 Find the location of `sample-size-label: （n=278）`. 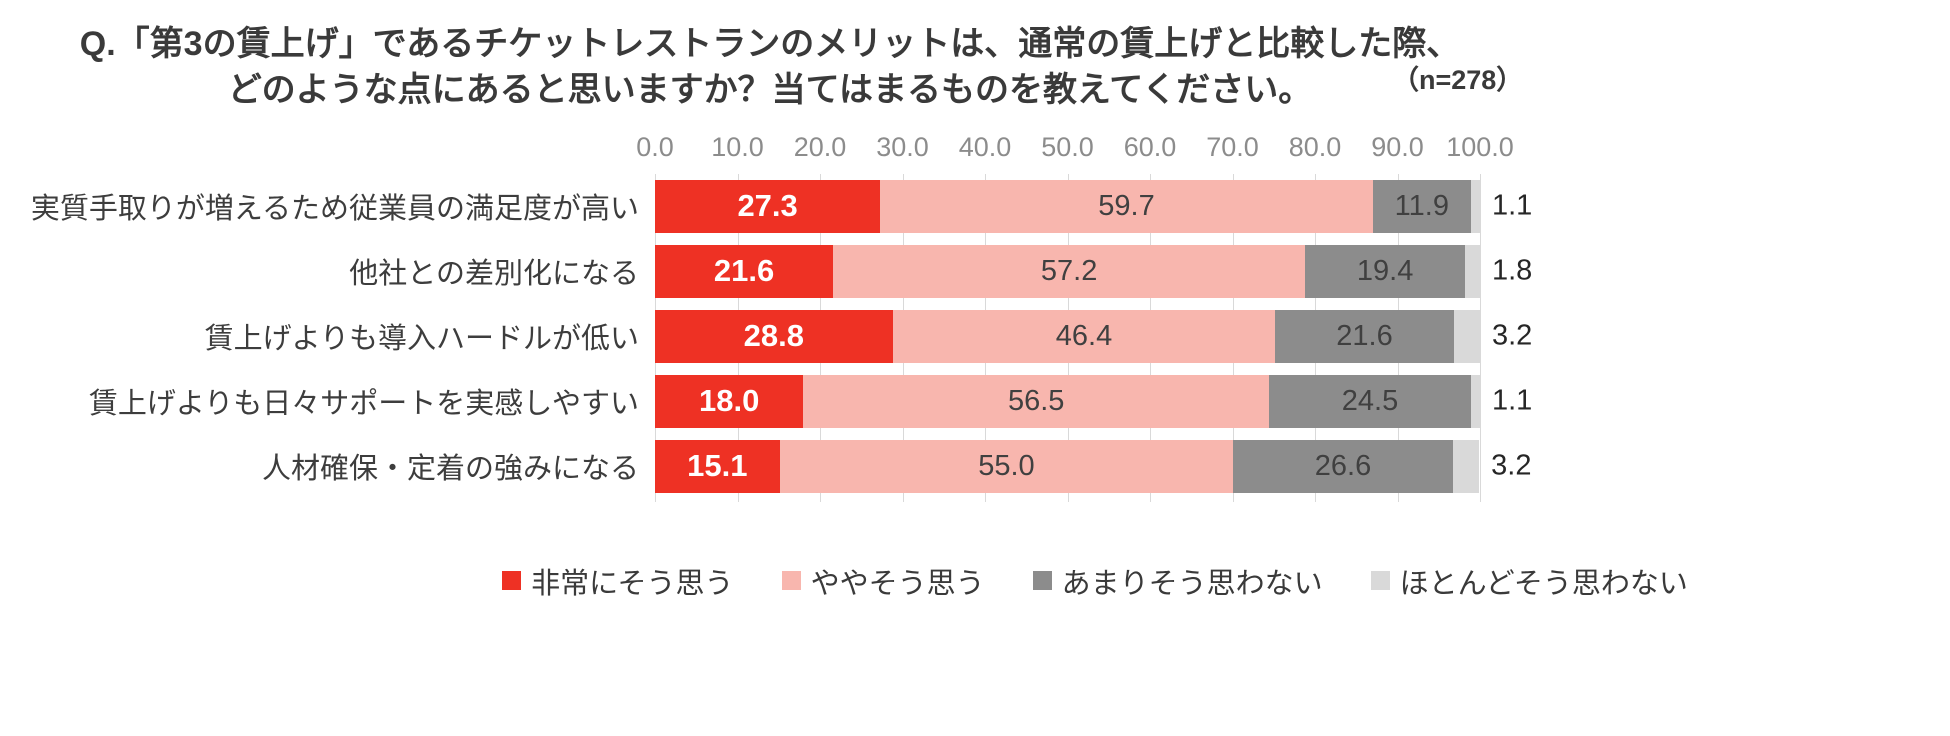

sample-size-label: （n=278） is located at coordinates (1458, 80).